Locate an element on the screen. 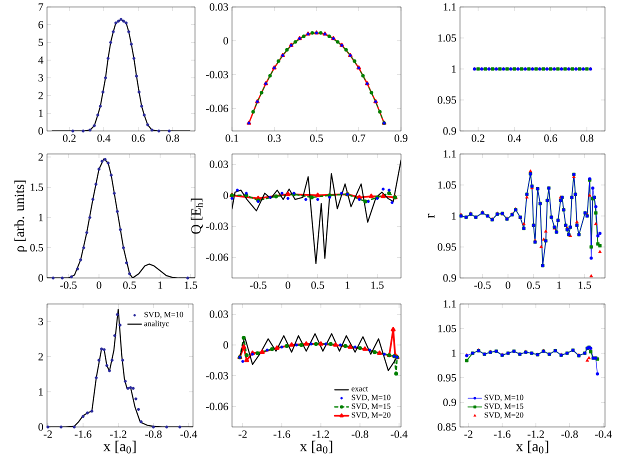  y-tick-label: 7 is located at coordinates (41, 7).